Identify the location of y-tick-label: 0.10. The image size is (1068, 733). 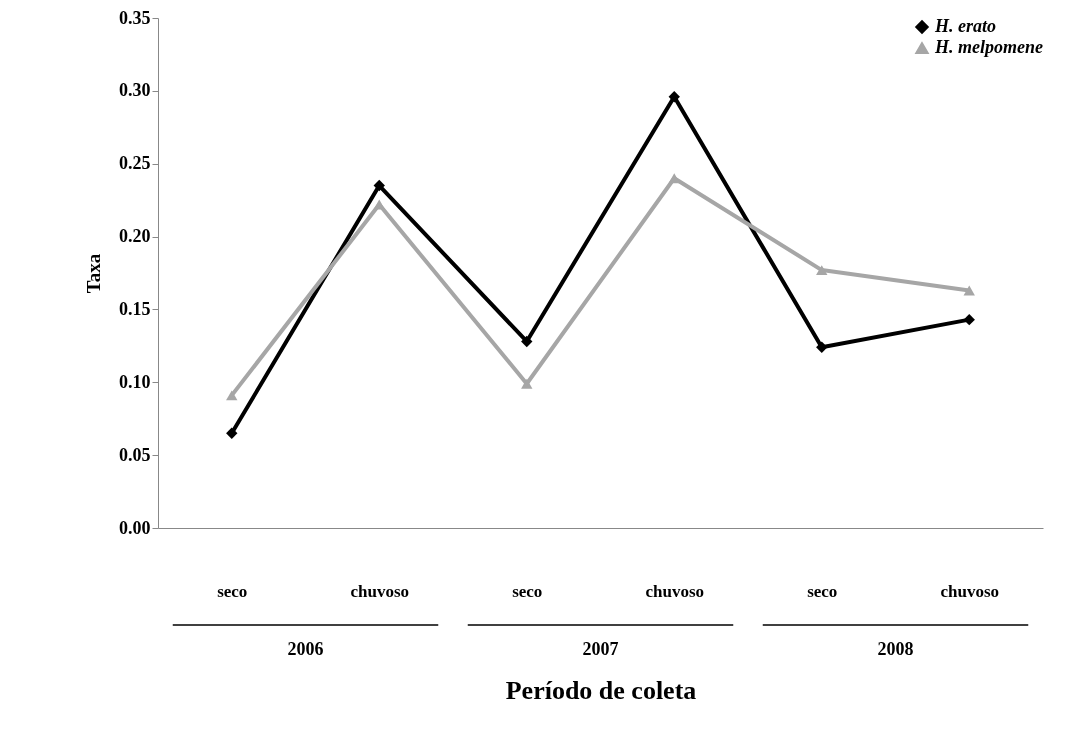
(135, 381).